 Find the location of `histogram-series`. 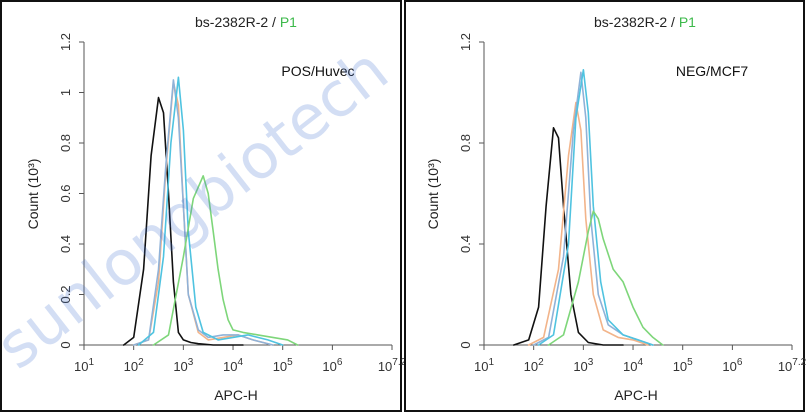

histogram-series is located at coordinates (588, 207).